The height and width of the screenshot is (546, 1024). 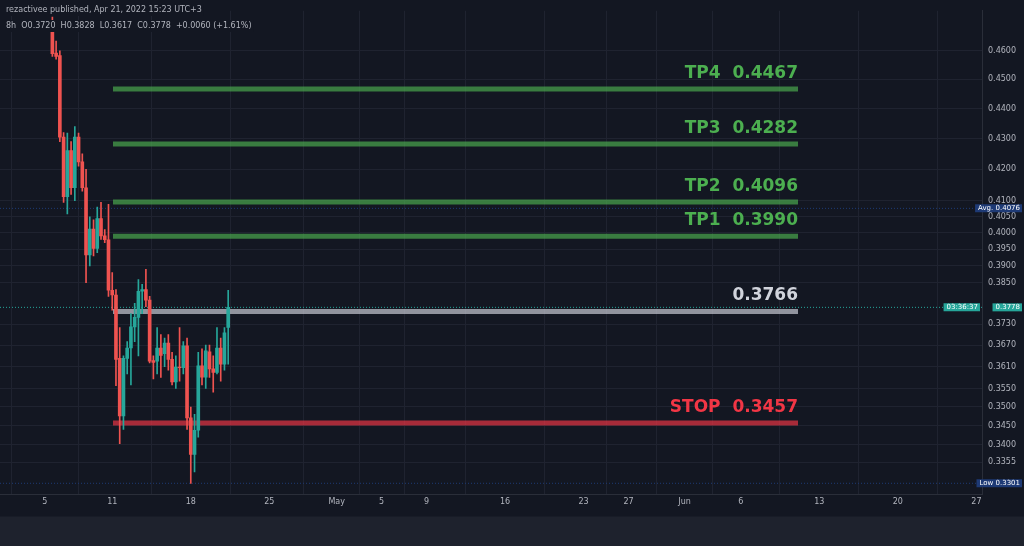 I want to click on y-tick-label: 0.4600, so click(x=1002, y=50).